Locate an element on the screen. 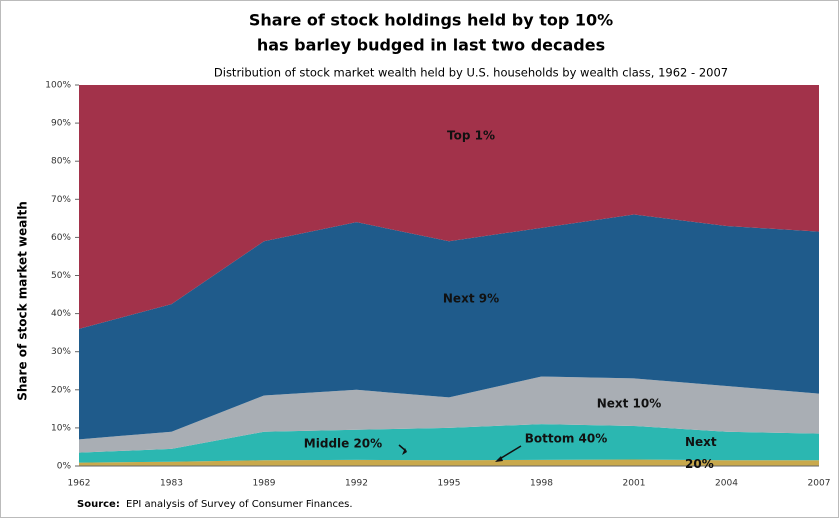 This screenshot has width=839, height=518. x-tick-label: 1992 is located at coordinates (356, 484).